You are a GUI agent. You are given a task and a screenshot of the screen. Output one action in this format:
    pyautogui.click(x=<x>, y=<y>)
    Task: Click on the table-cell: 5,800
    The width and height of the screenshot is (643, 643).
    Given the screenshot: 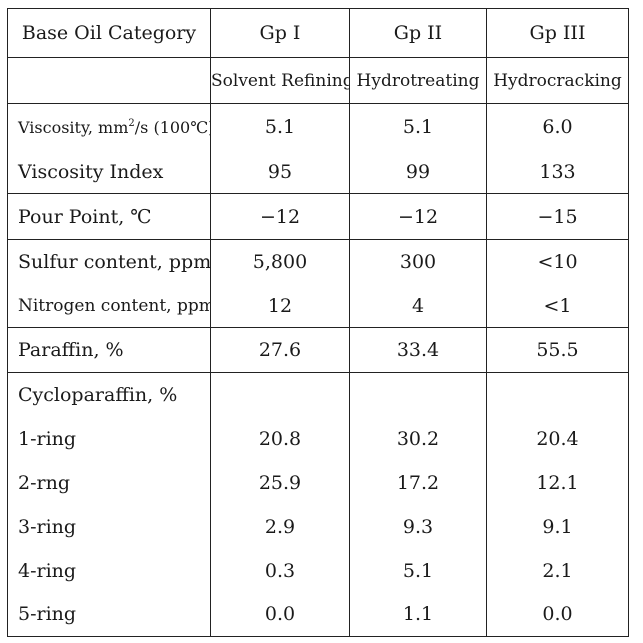 What is the action you would take?
    pyautogui.click(x=280, y=262)
    